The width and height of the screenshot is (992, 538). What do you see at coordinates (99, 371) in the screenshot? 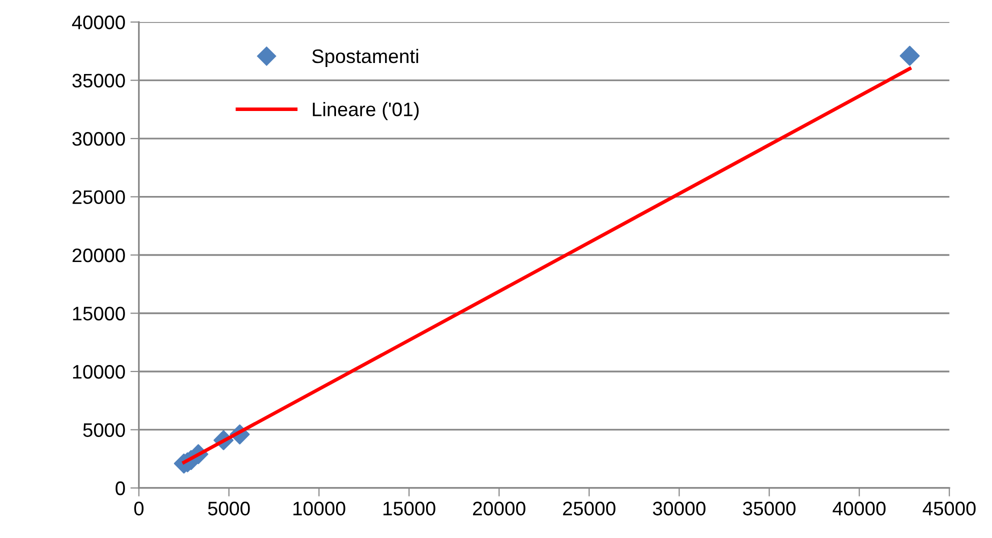
I see `y-tick-label: 10000` at bounding box center [99, 371].